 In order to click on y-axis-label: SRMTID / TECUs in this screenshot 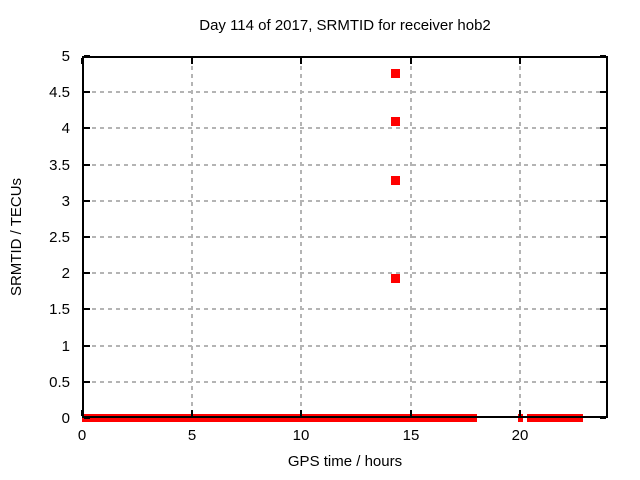, I will do `click(16, 237)`.